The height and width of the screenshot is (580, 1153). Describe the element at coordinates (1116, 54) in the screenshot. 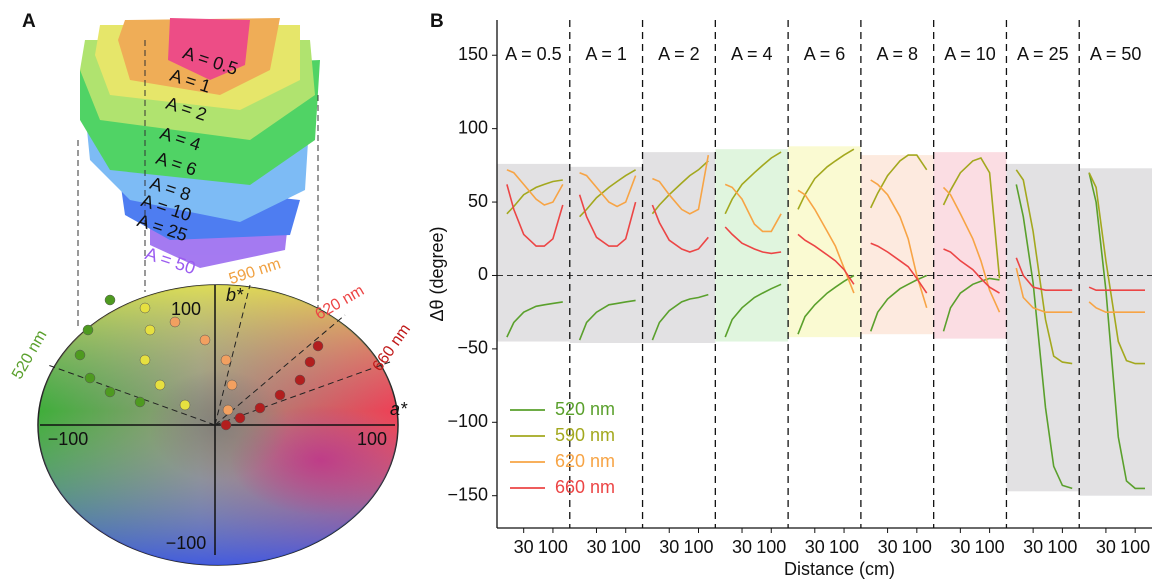

I see `panel-title: A = 50` at that location.